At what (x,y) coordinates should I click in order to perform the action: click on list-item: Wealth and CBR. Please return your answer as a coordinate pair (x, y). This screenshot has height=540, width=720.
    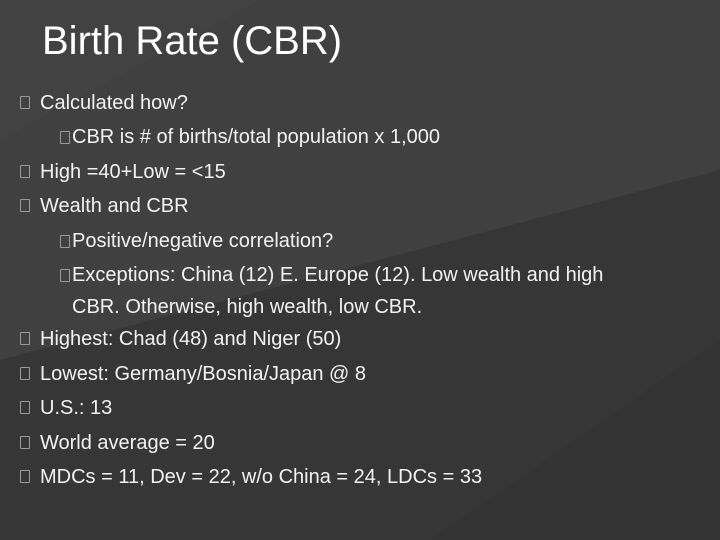
    Looking at the image, I should click on (365, 206).